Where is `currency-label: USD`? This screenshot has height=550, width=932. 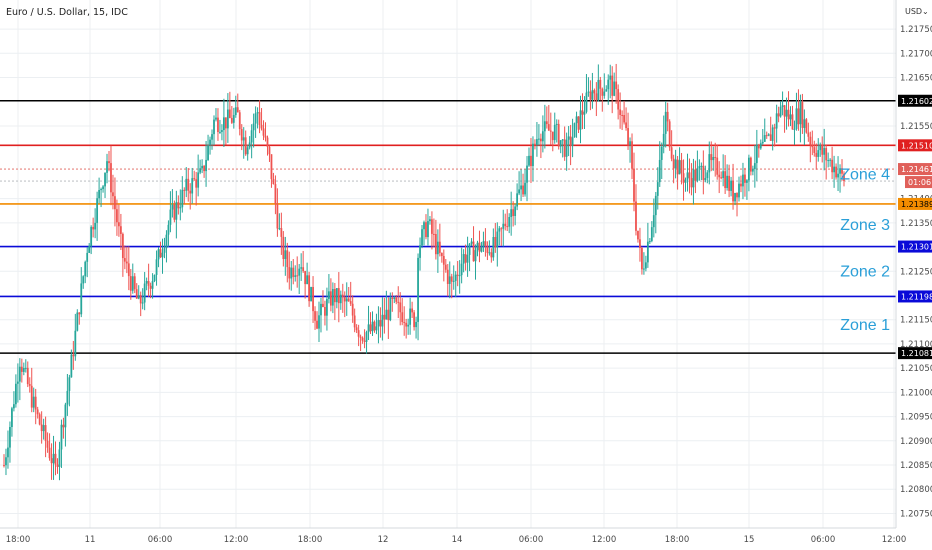 currency-label: USD is located at coordinates (913, 11).